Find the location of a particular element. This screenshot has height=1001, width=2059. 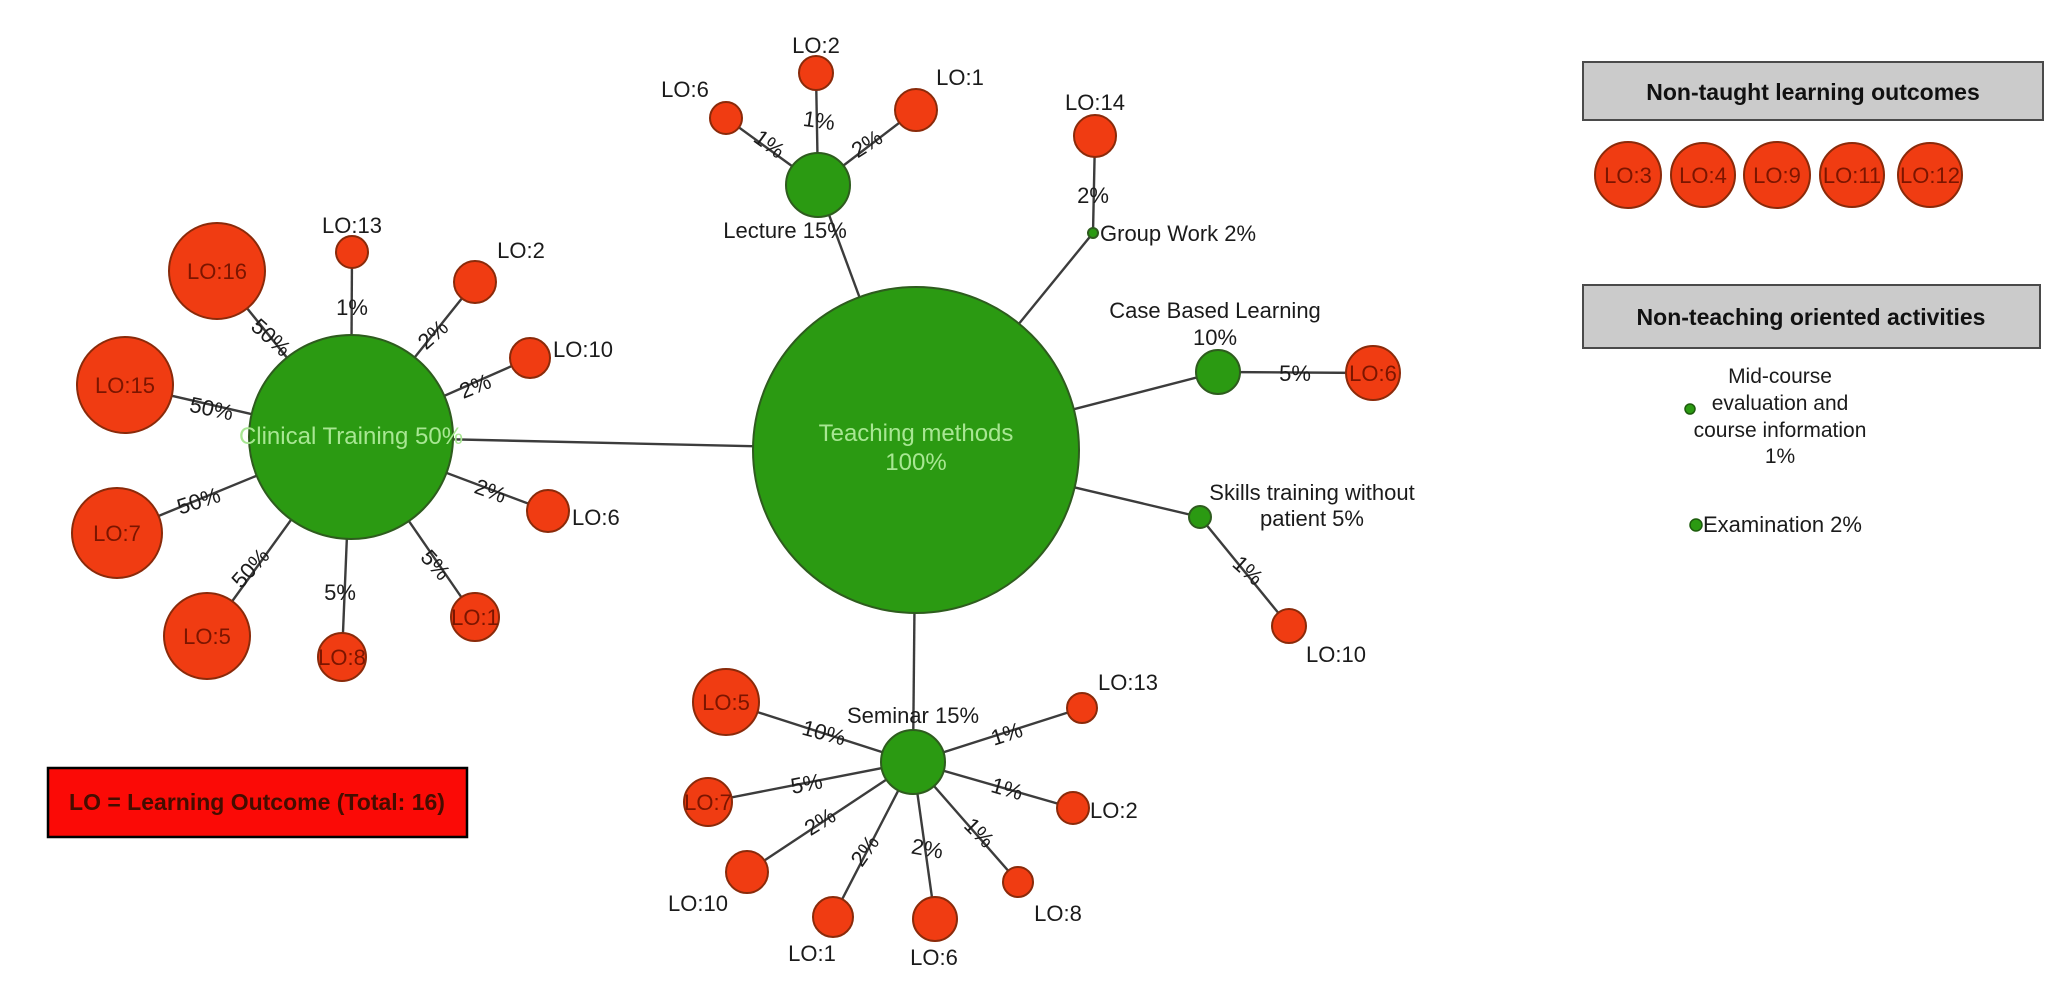

node-cl-lo13 is located at coordinates (352, 252).